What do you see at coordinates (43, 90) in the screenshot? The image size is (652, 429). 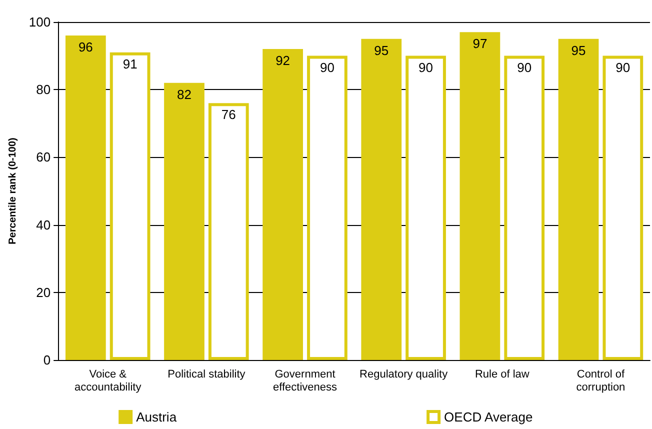 I see `y-tick-label: 80` at bounding box center [43, 90].